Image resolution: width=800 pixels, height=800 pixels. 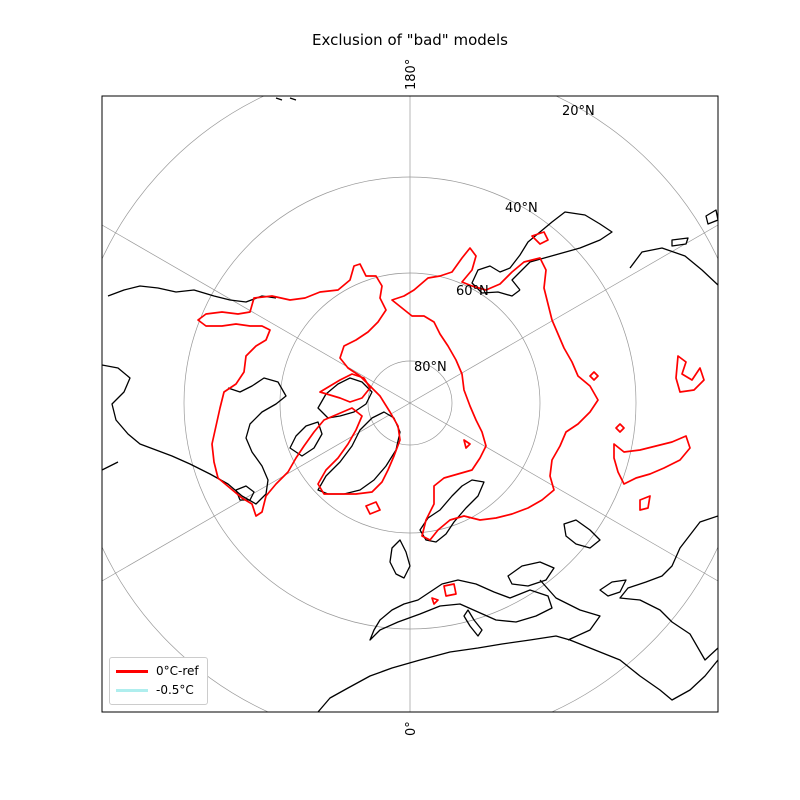 I want to click on legend-label-alt: -0.5°C, so click(x=175, y=690).